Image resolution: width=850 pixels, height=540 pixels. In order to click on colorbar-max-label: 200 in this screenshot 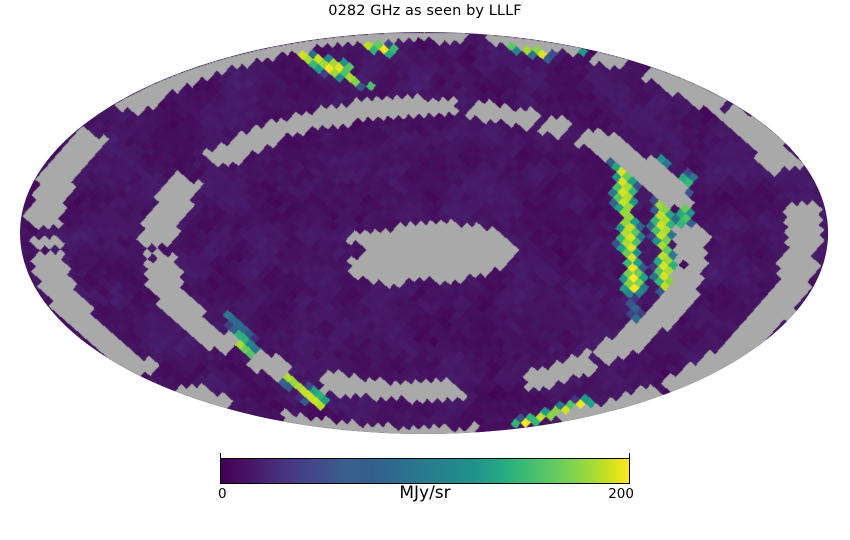, I will do `click(621, 494)`.